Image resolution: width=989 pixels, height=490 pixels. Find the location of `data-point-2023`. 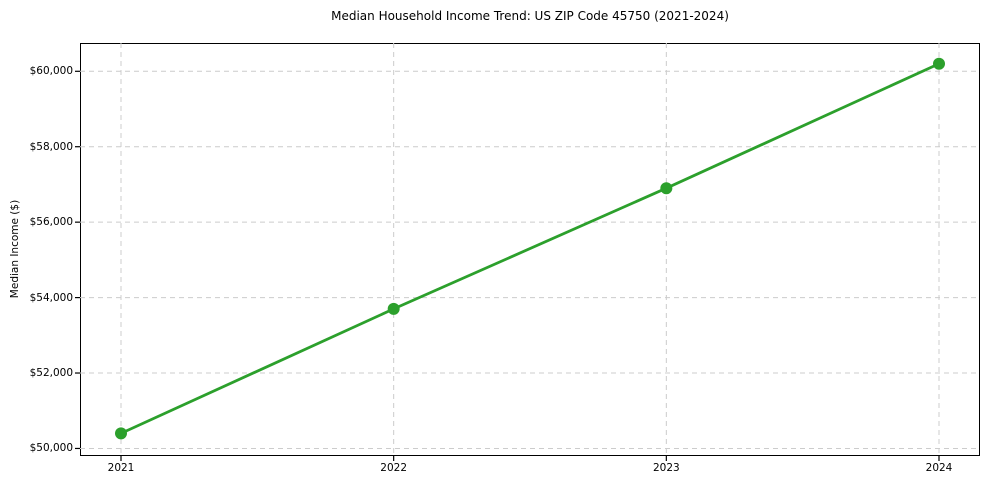

data-point-2023 is located at coordinates (665, 187).